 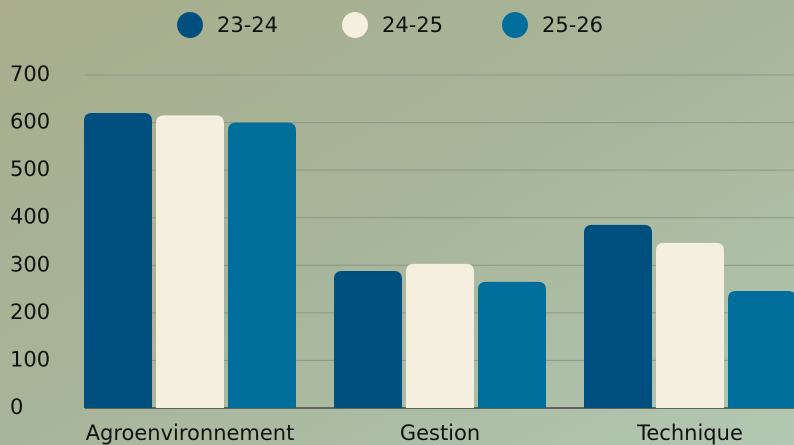 What do you see at coordinates (247, 25) in the screenshot?
I see `legend-label: 23-24` at bounding box center [247, 25].